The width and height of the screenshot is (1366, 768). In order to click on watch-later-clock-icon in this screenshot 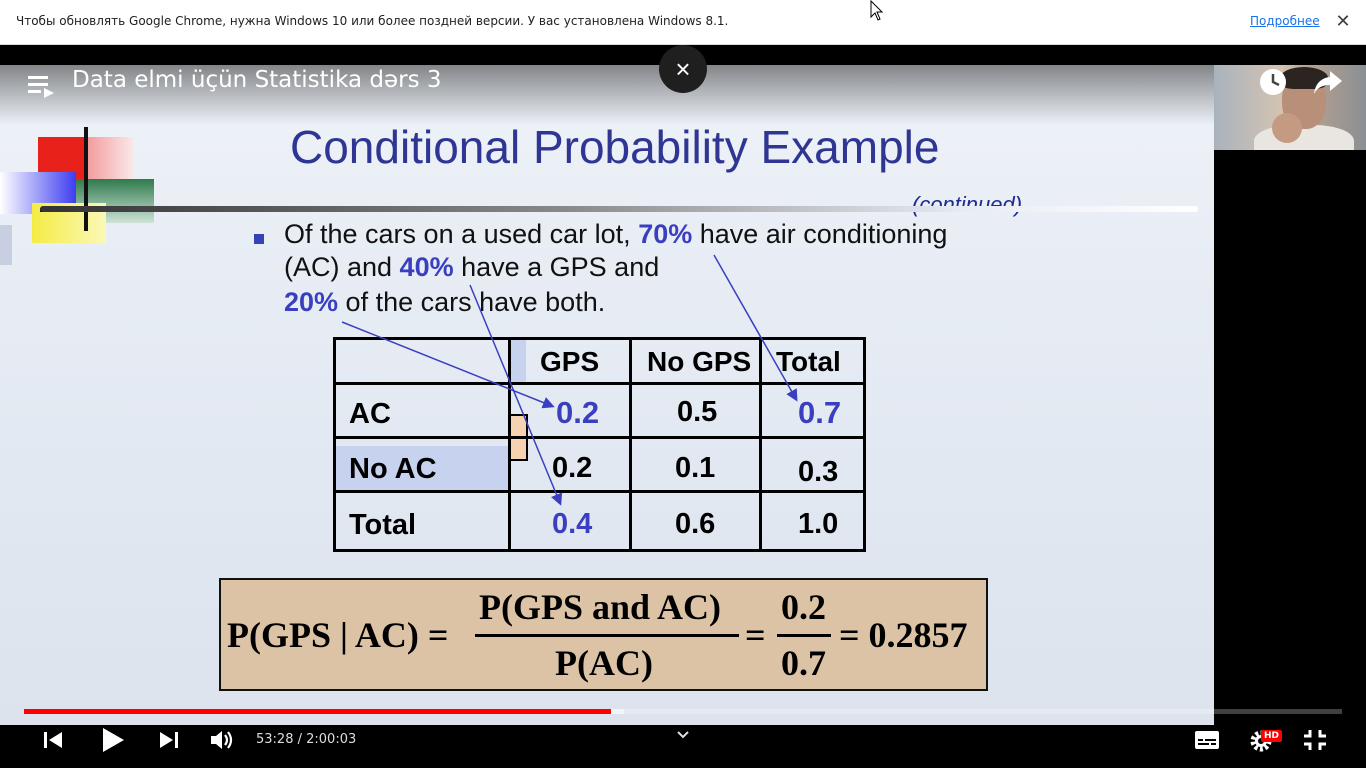, I will do `click(1273, 82)`.